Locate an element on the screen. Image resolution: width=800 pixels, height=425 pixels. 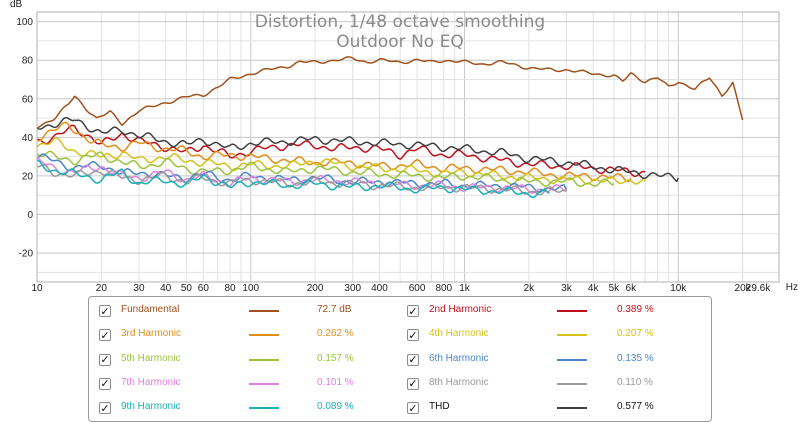
y-tick-label: 0 is located at coordinates (30, 215).